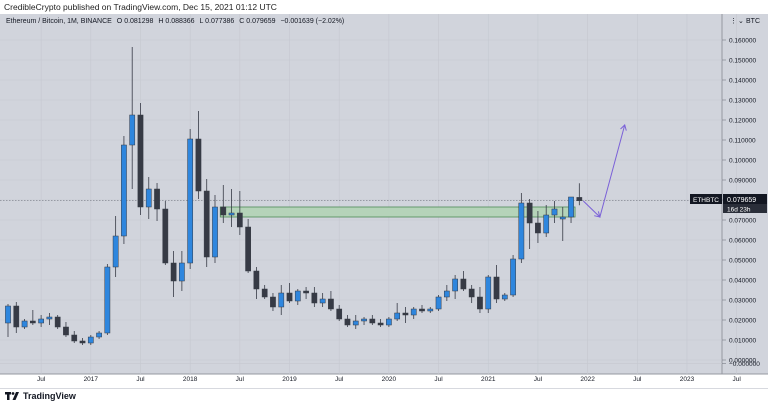 This screenshot has width=768, height=405. I want to click on price-tick-label: 0.000000, so click(742, 361).